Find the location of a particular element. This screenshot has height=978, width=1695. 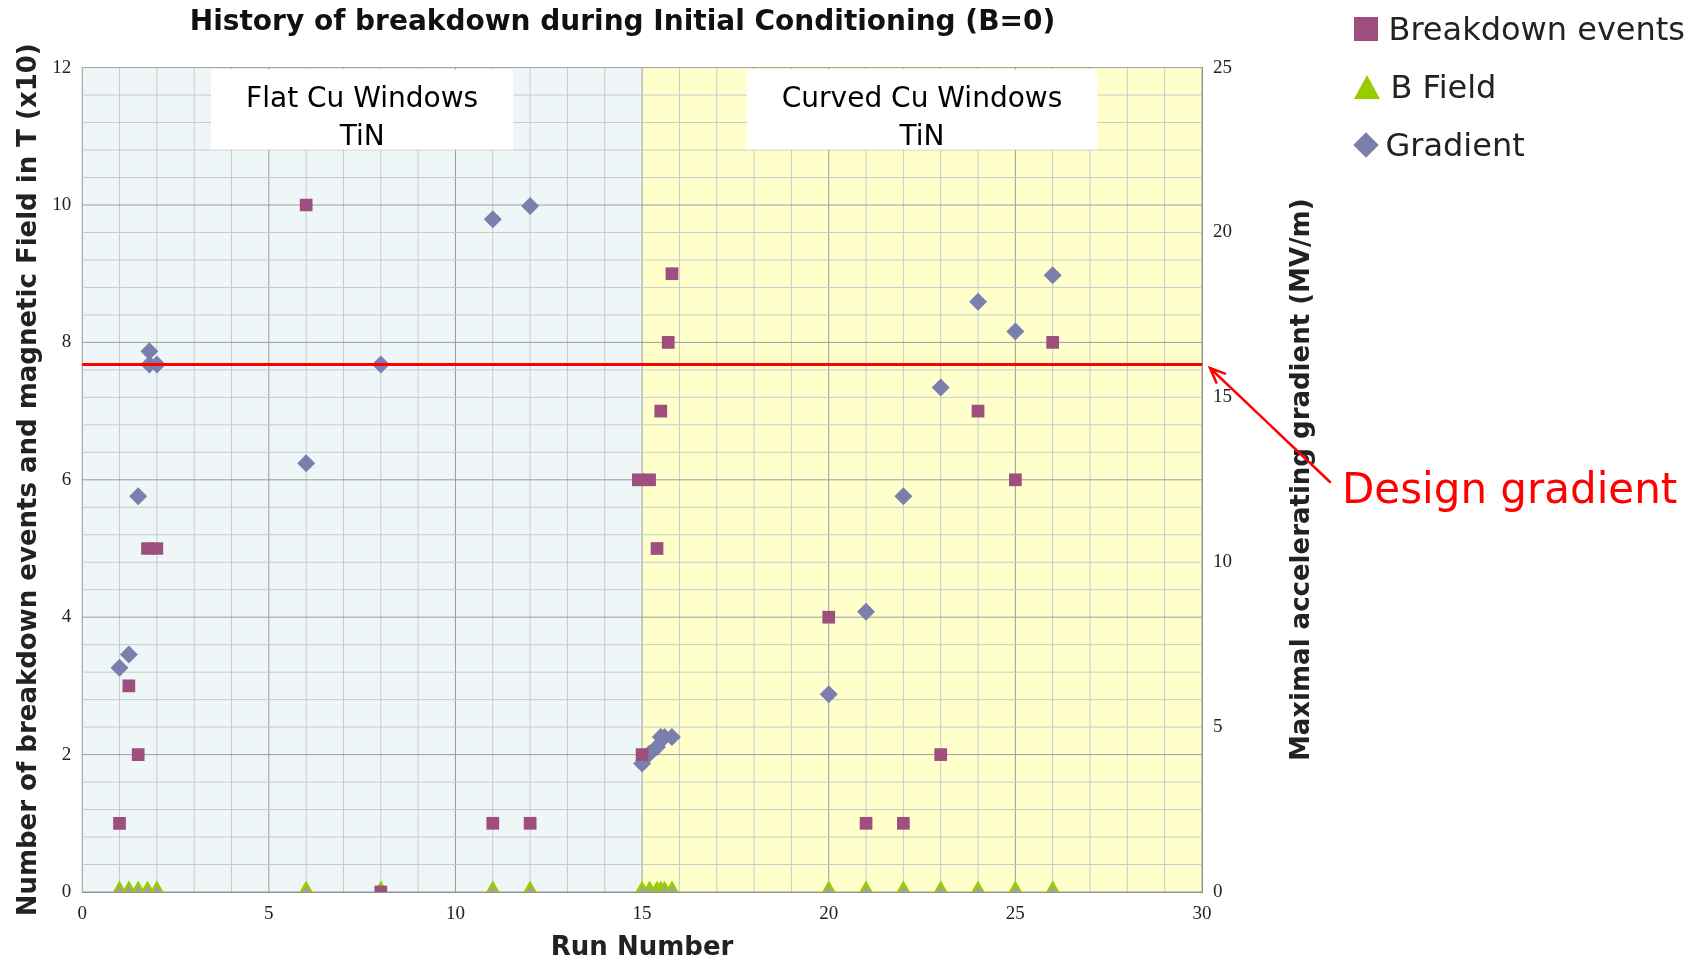

x-axis-title: Run Number is located at coordinates (642, 946).